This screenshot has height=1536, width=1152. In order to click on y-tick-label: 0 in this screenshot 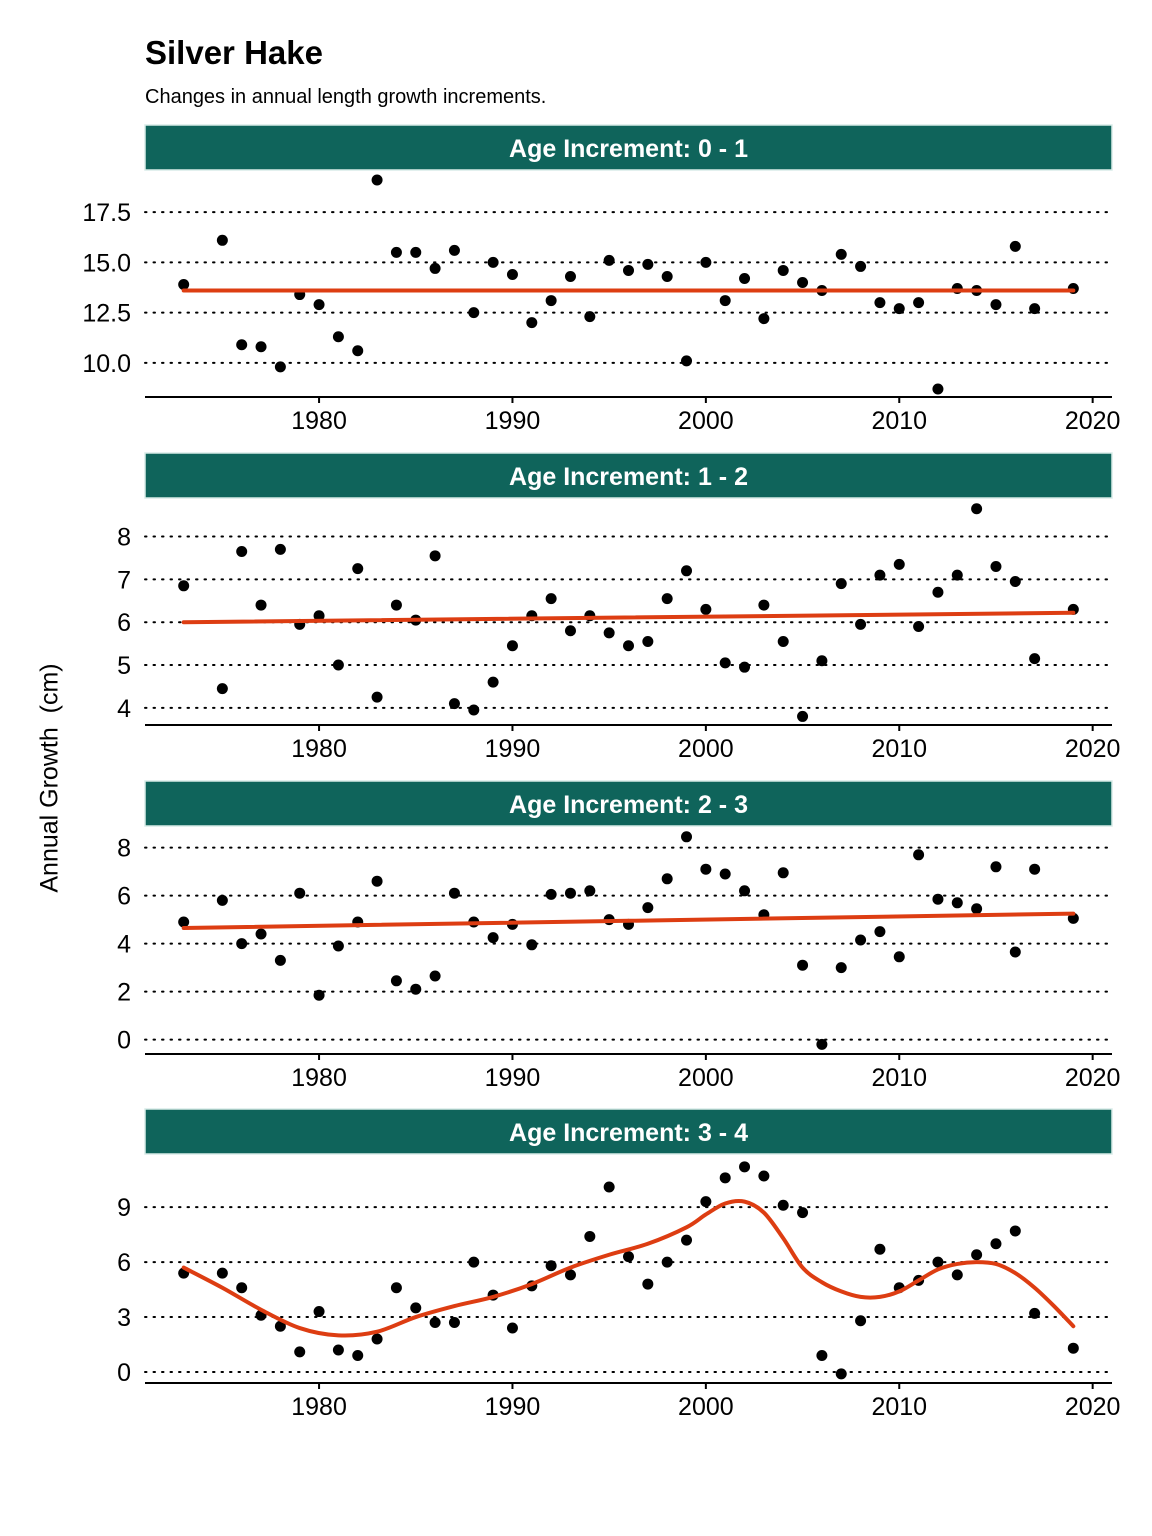, I will do `click(124, 1373)`.